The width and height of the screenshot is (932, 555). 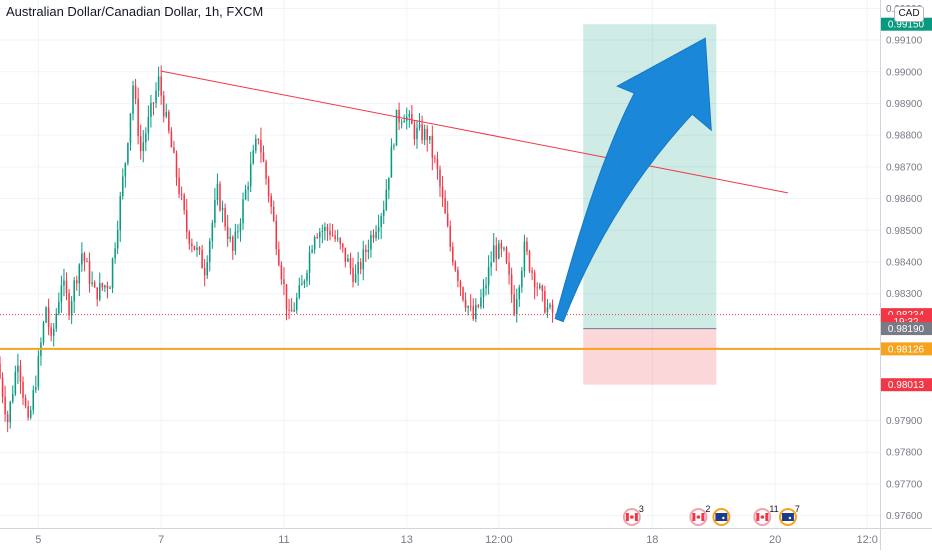 I want to click on y-tick-label: 0.97600, so click(x=904, y=516).